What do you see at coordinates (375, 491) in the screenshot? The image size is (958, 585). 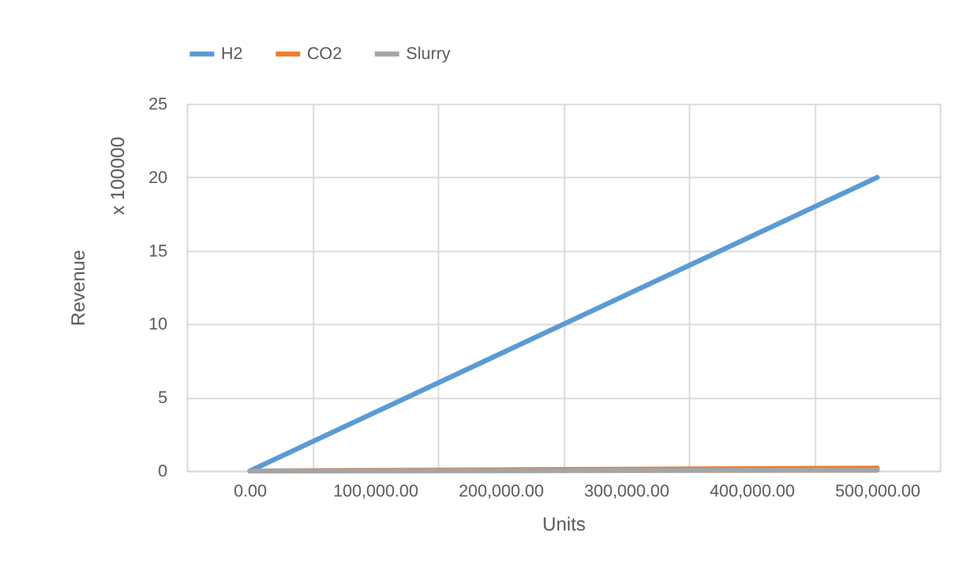 I see `x-tick-label: 100,000.00` at bounding box center [375, 491].